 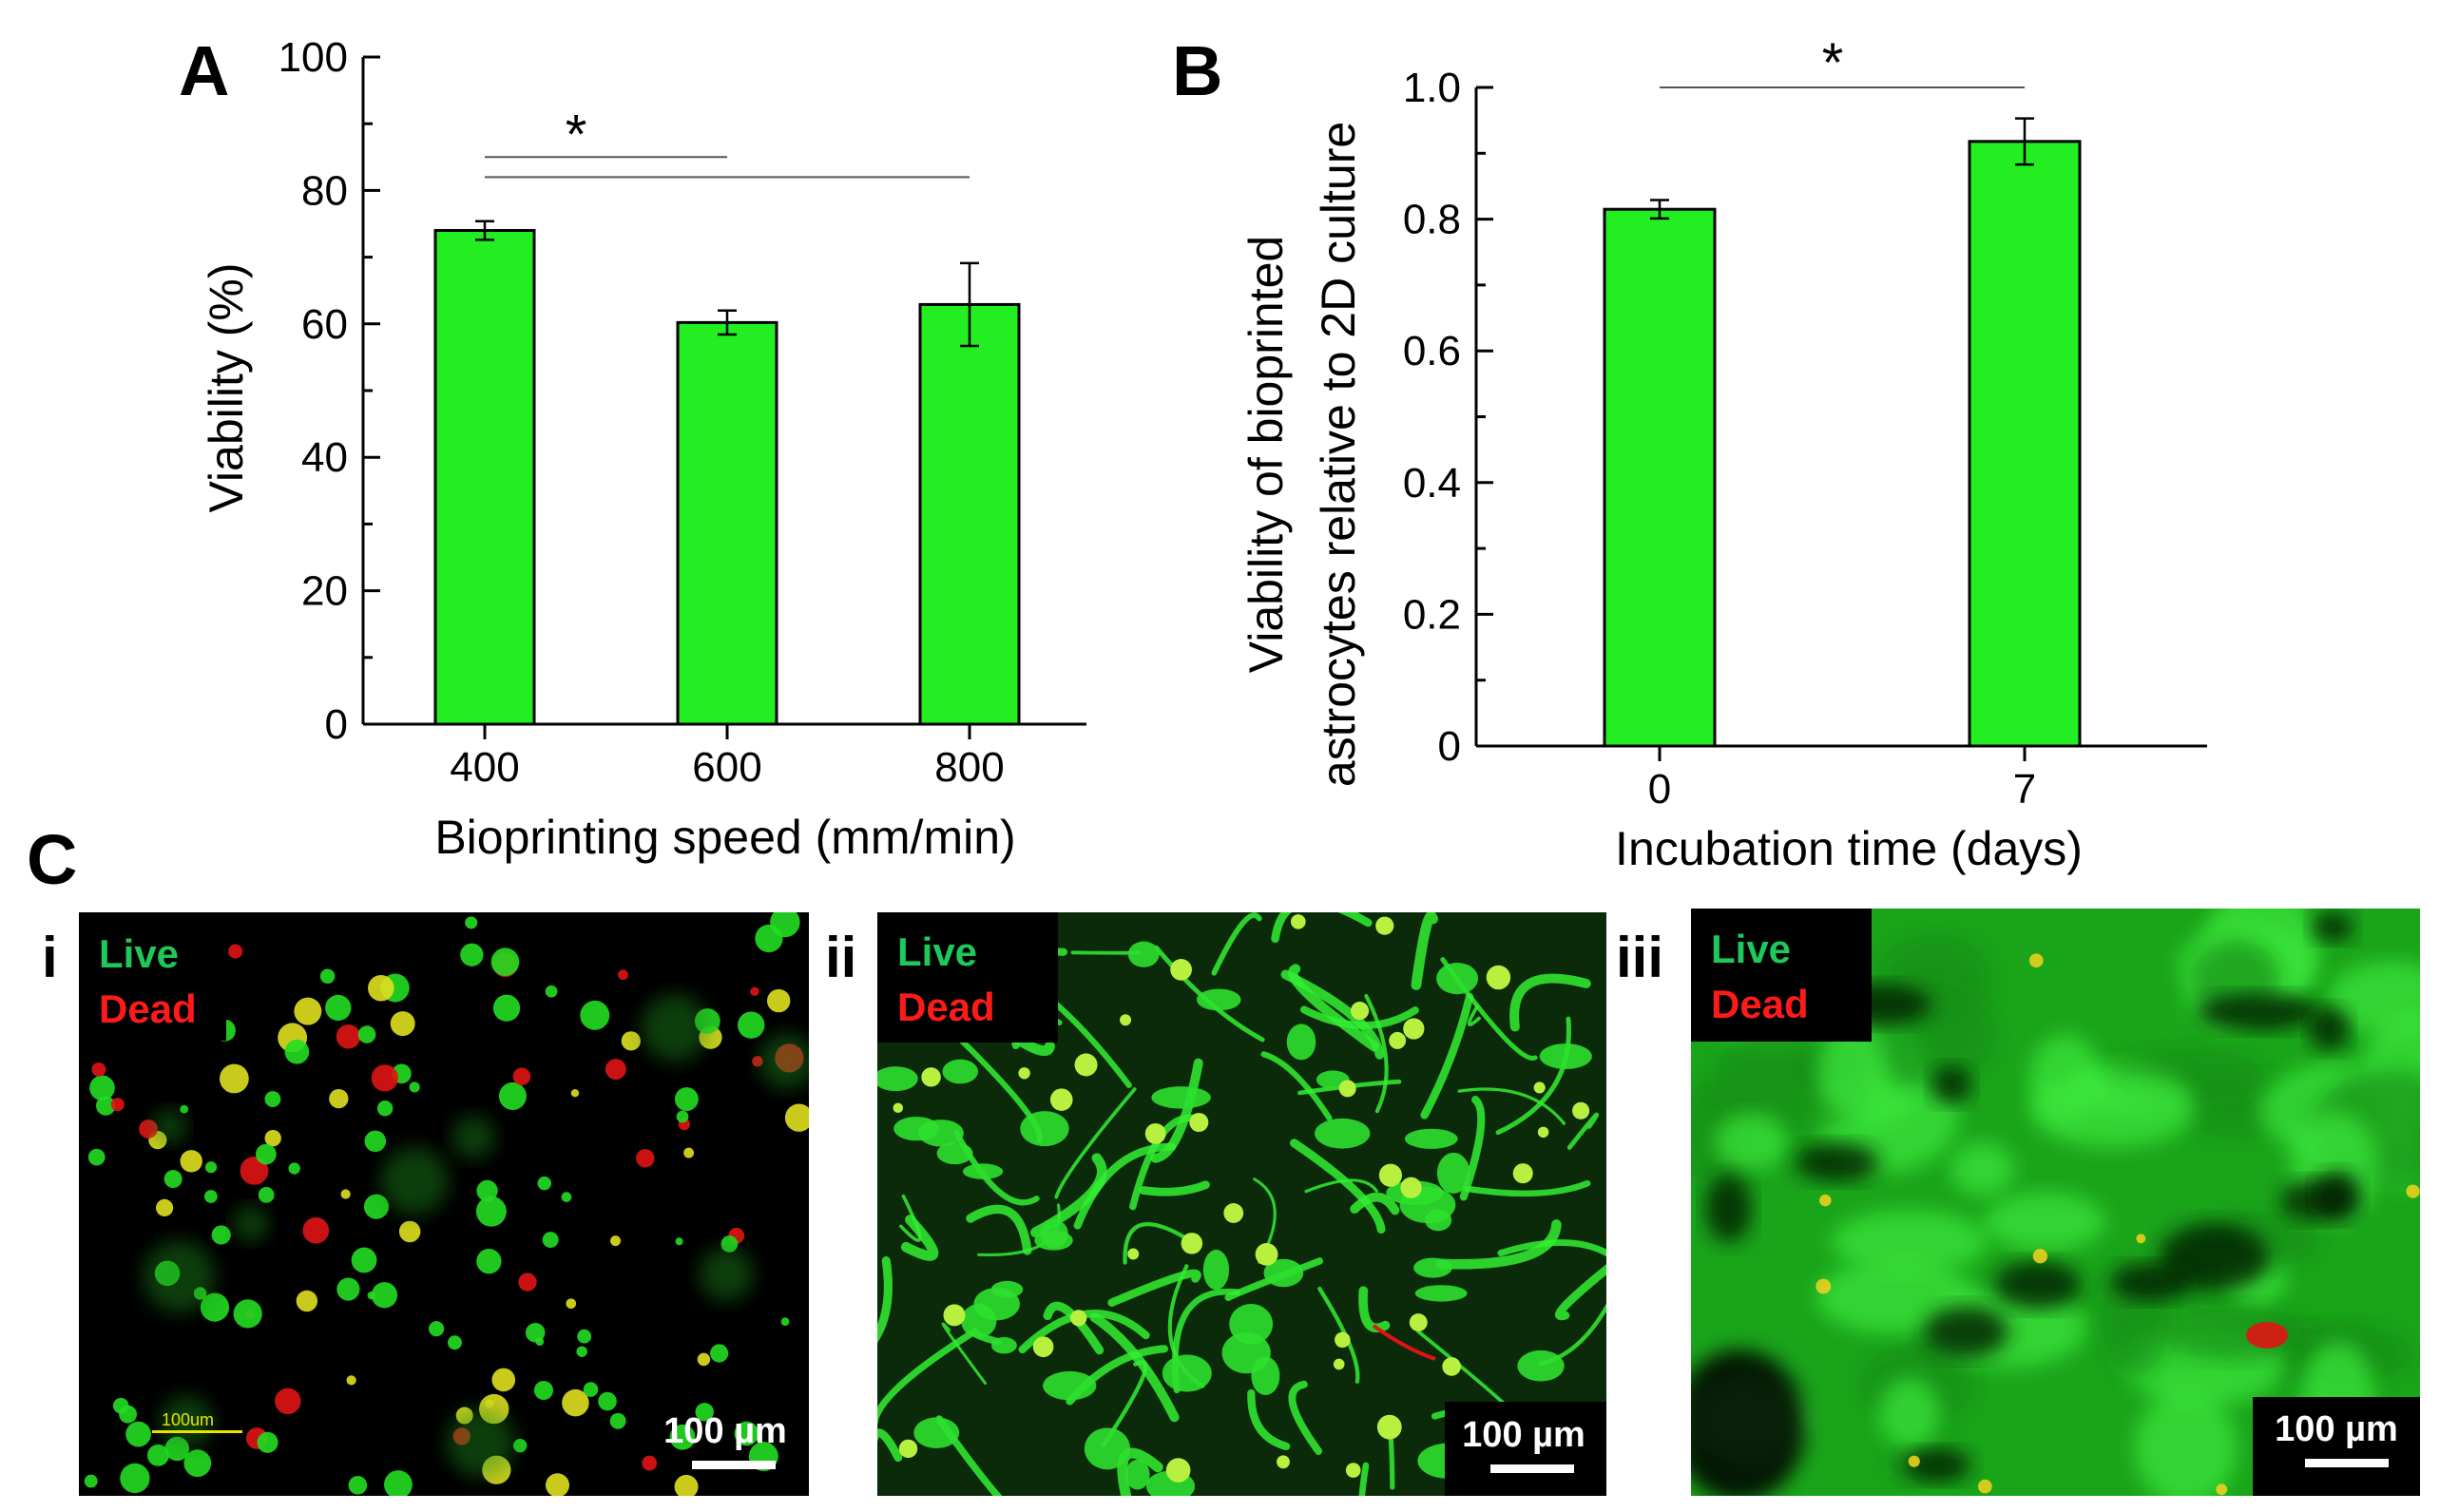 I want to click on micrograph-i-legend-box, so click(x=152, y=976).